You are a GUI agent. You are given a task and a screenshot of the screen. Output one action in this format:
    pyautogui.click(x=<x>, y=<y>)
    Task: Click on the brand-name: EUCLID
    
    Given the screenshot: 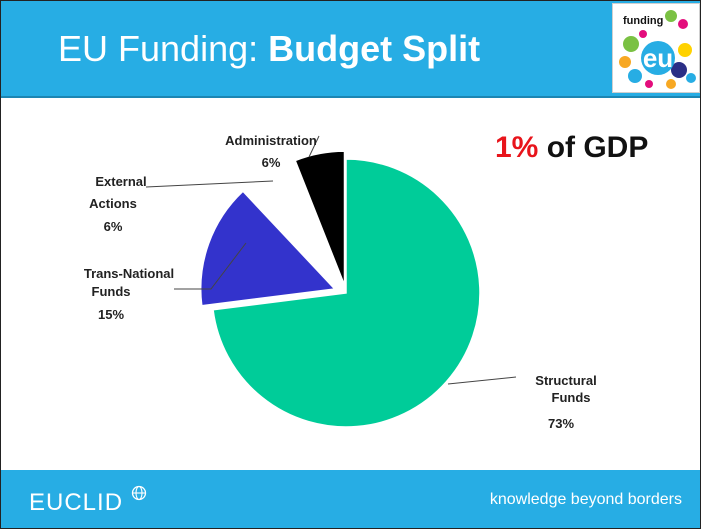 What is the action you would take?
    pyautogui.click(x=76, y=502)
    